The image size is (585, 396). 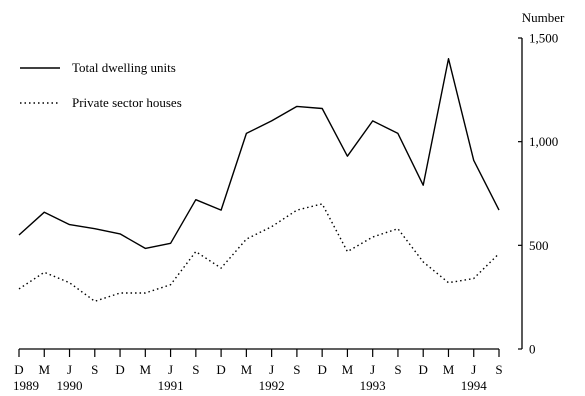 I want to click on x-year-label: 1992, so click(x=272, y=385).